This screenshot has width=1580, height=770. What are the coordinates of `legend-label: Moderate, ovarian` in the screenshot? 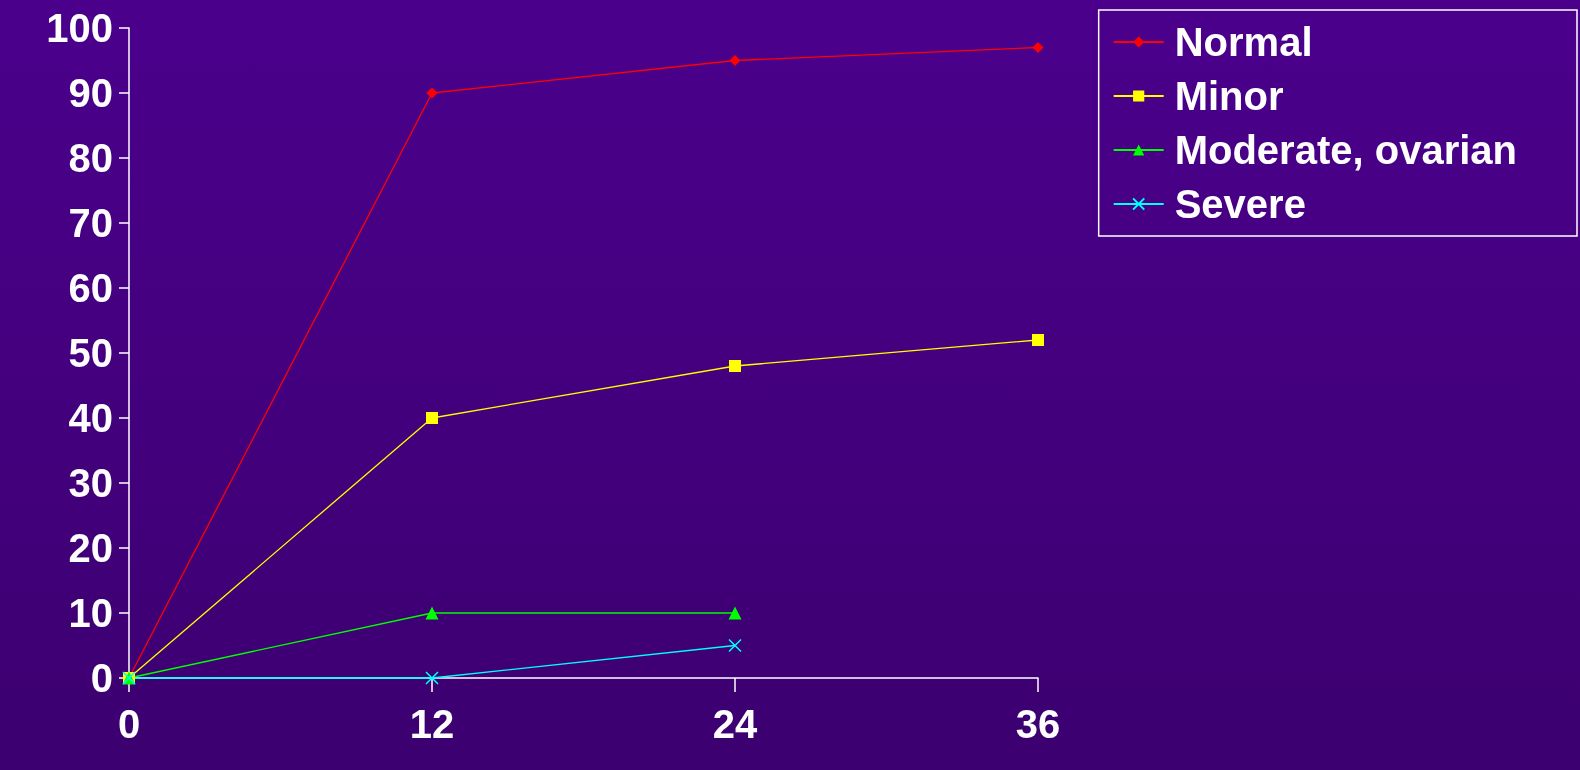 It's located at (1345, 150).